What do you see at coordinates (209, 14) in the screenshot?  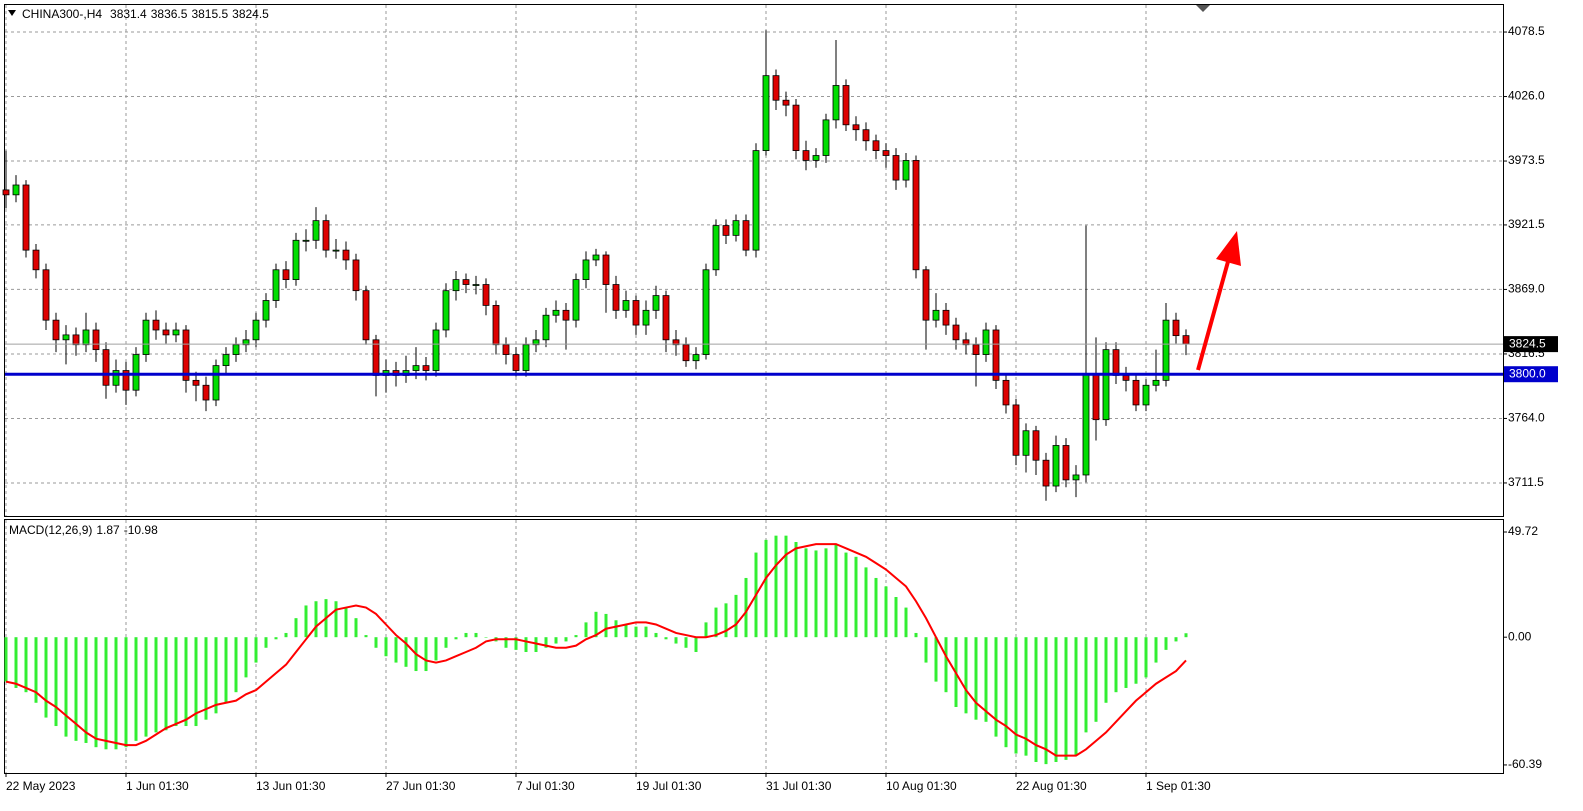 I see `low-value: 3815.5` at bounding box center [209, 14].